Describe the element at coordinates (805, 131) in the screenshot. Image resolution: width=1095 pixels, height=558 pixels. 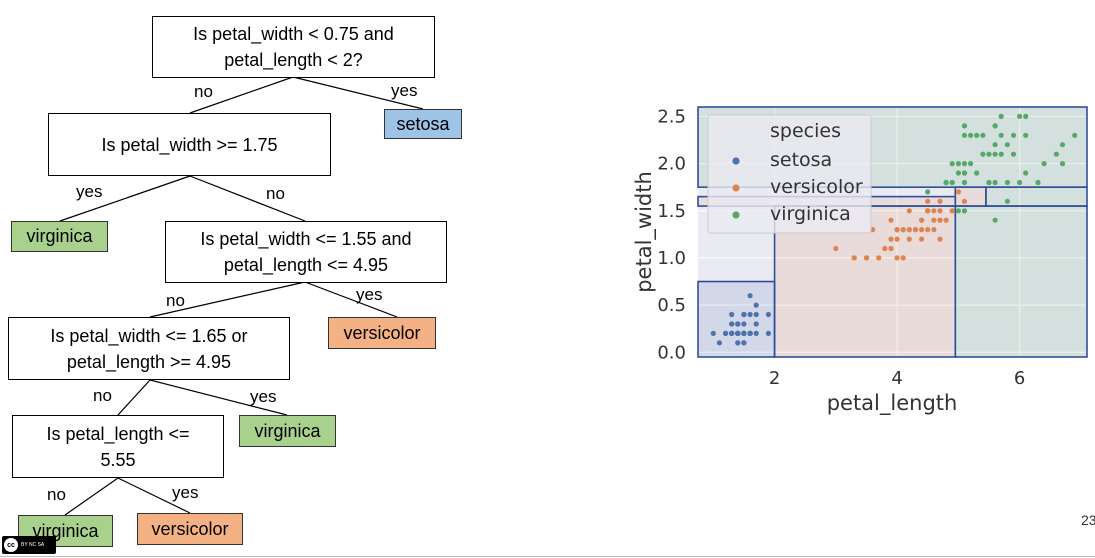
I see `legend-title: species` at that location.